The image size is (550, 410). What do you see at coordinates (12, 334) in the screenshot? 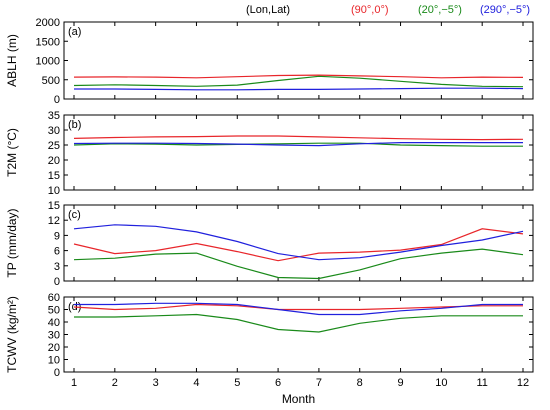
I see `panel-4-ylabel: TCWV (kg/m²)` at bounding box center [12, 334].